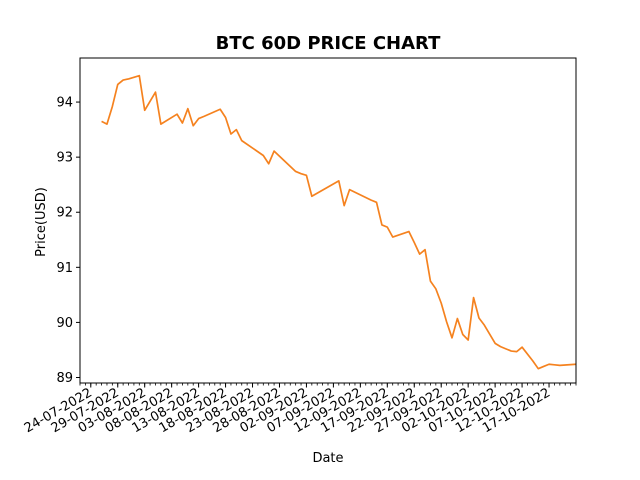  I want to click on y-tick-label: 89, so click(64, 378).